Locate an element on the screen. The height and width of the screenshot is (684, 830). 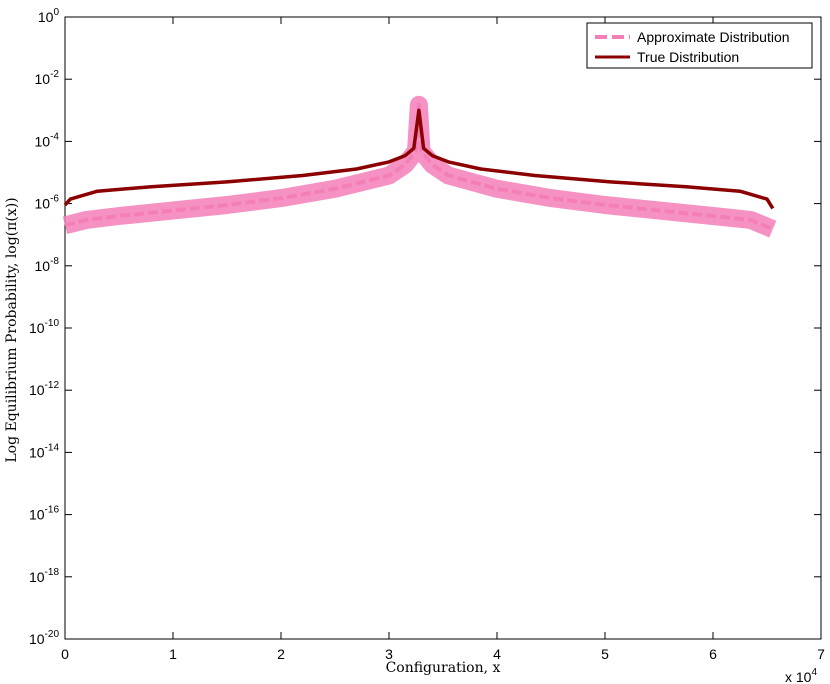
y-tick-exponent: 0 is located at coordinates (56, 12).